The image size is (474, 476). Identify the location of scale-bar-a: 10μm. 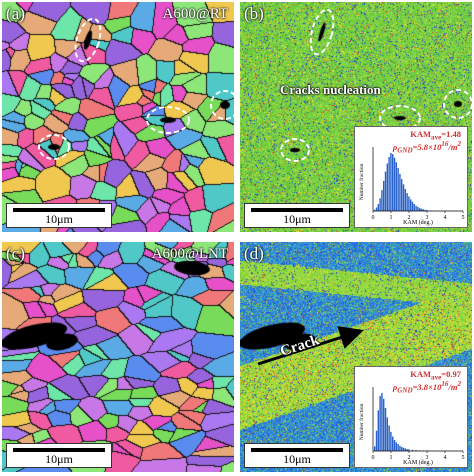
(59, 215).